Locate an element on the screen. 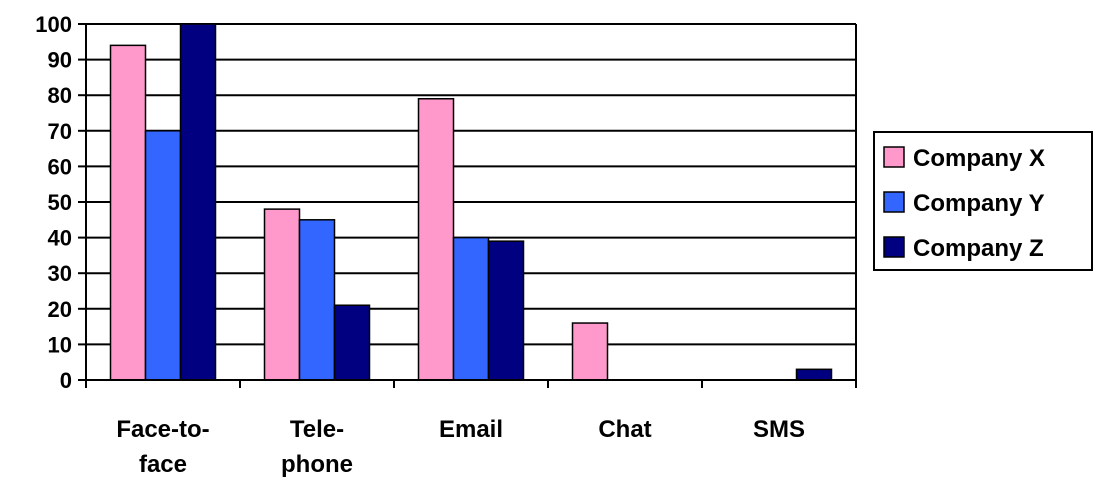 This screenshot has height=483, width=1094. y-tick-label: 90 is located at coordinates (60, 60).